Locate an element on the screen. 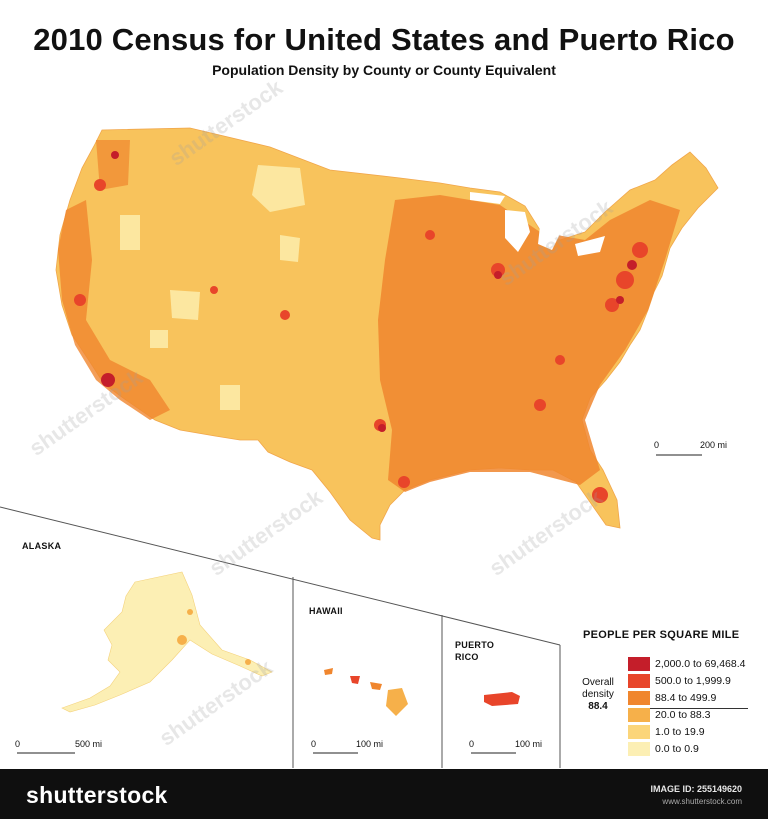  alaska-shape is located at coordinates (167, 642).